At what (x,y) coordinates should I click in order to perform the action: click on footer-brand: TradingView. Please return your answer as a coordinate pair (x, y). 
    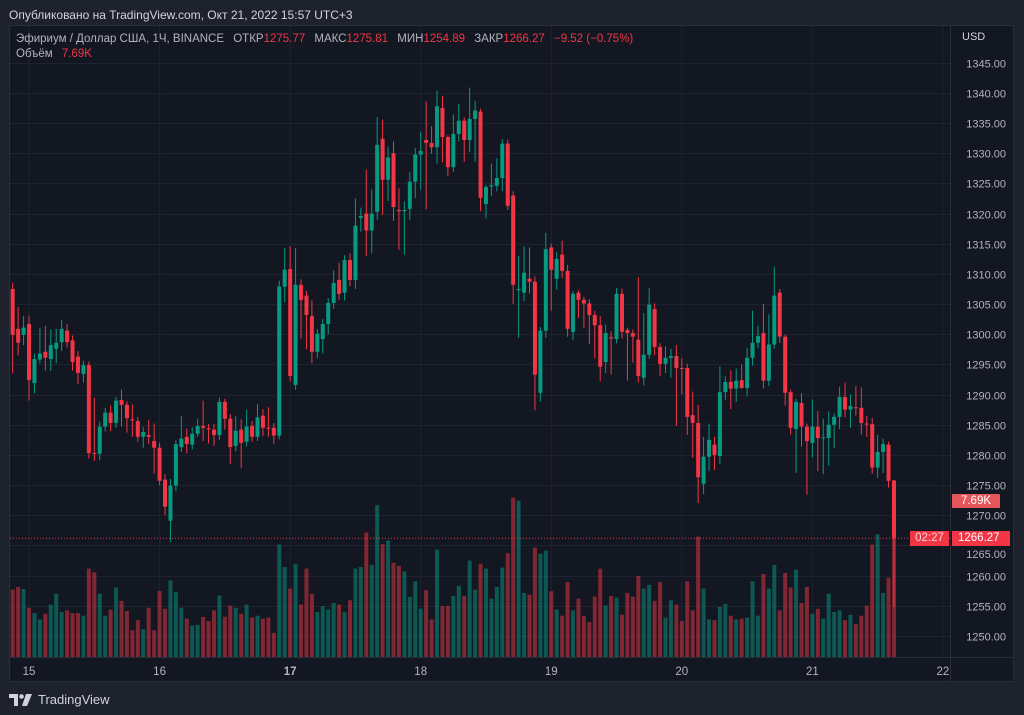
    Looking at the image, I should click on (59, 699).